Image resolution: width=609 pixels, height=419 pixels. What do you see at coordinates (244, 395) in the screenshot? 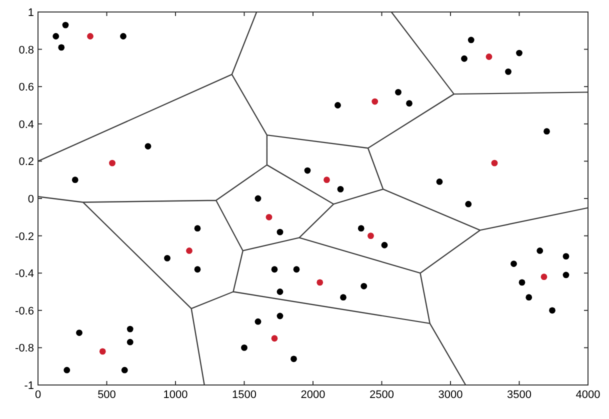
I see `x-tick-label: 1500` at bounding box center [244, 395].